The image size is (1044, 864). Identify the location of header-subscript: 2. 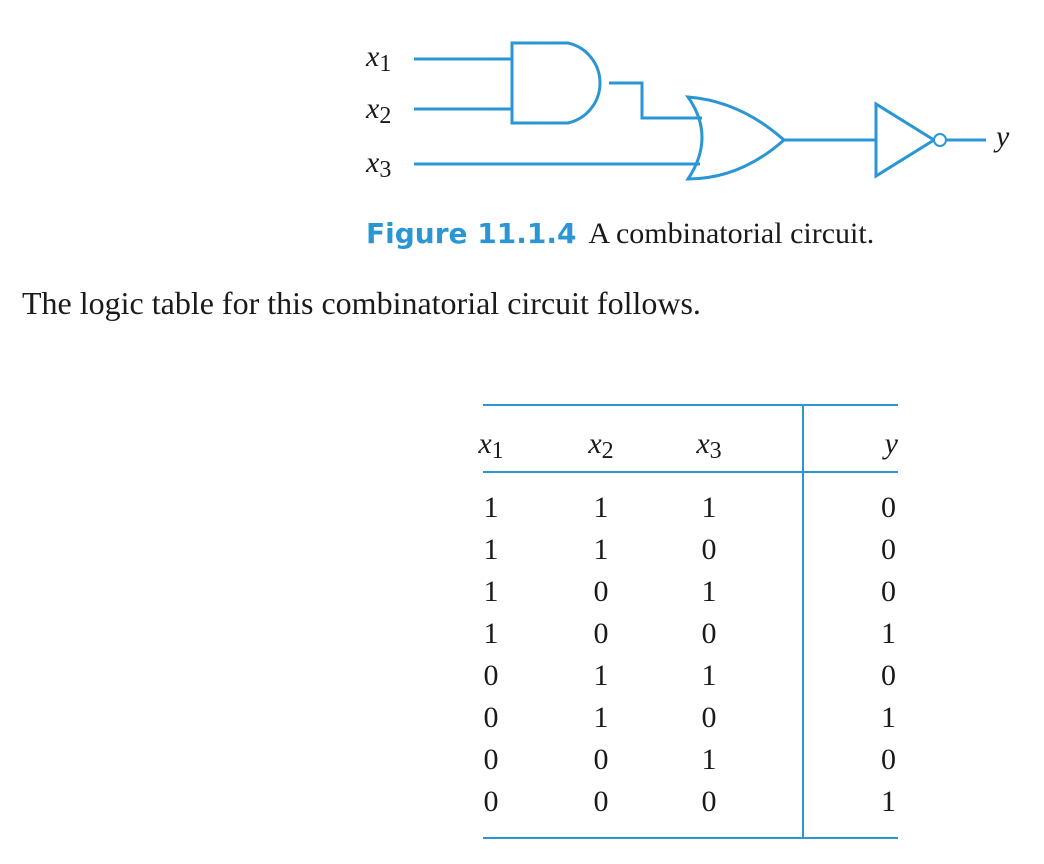
(607, 451).